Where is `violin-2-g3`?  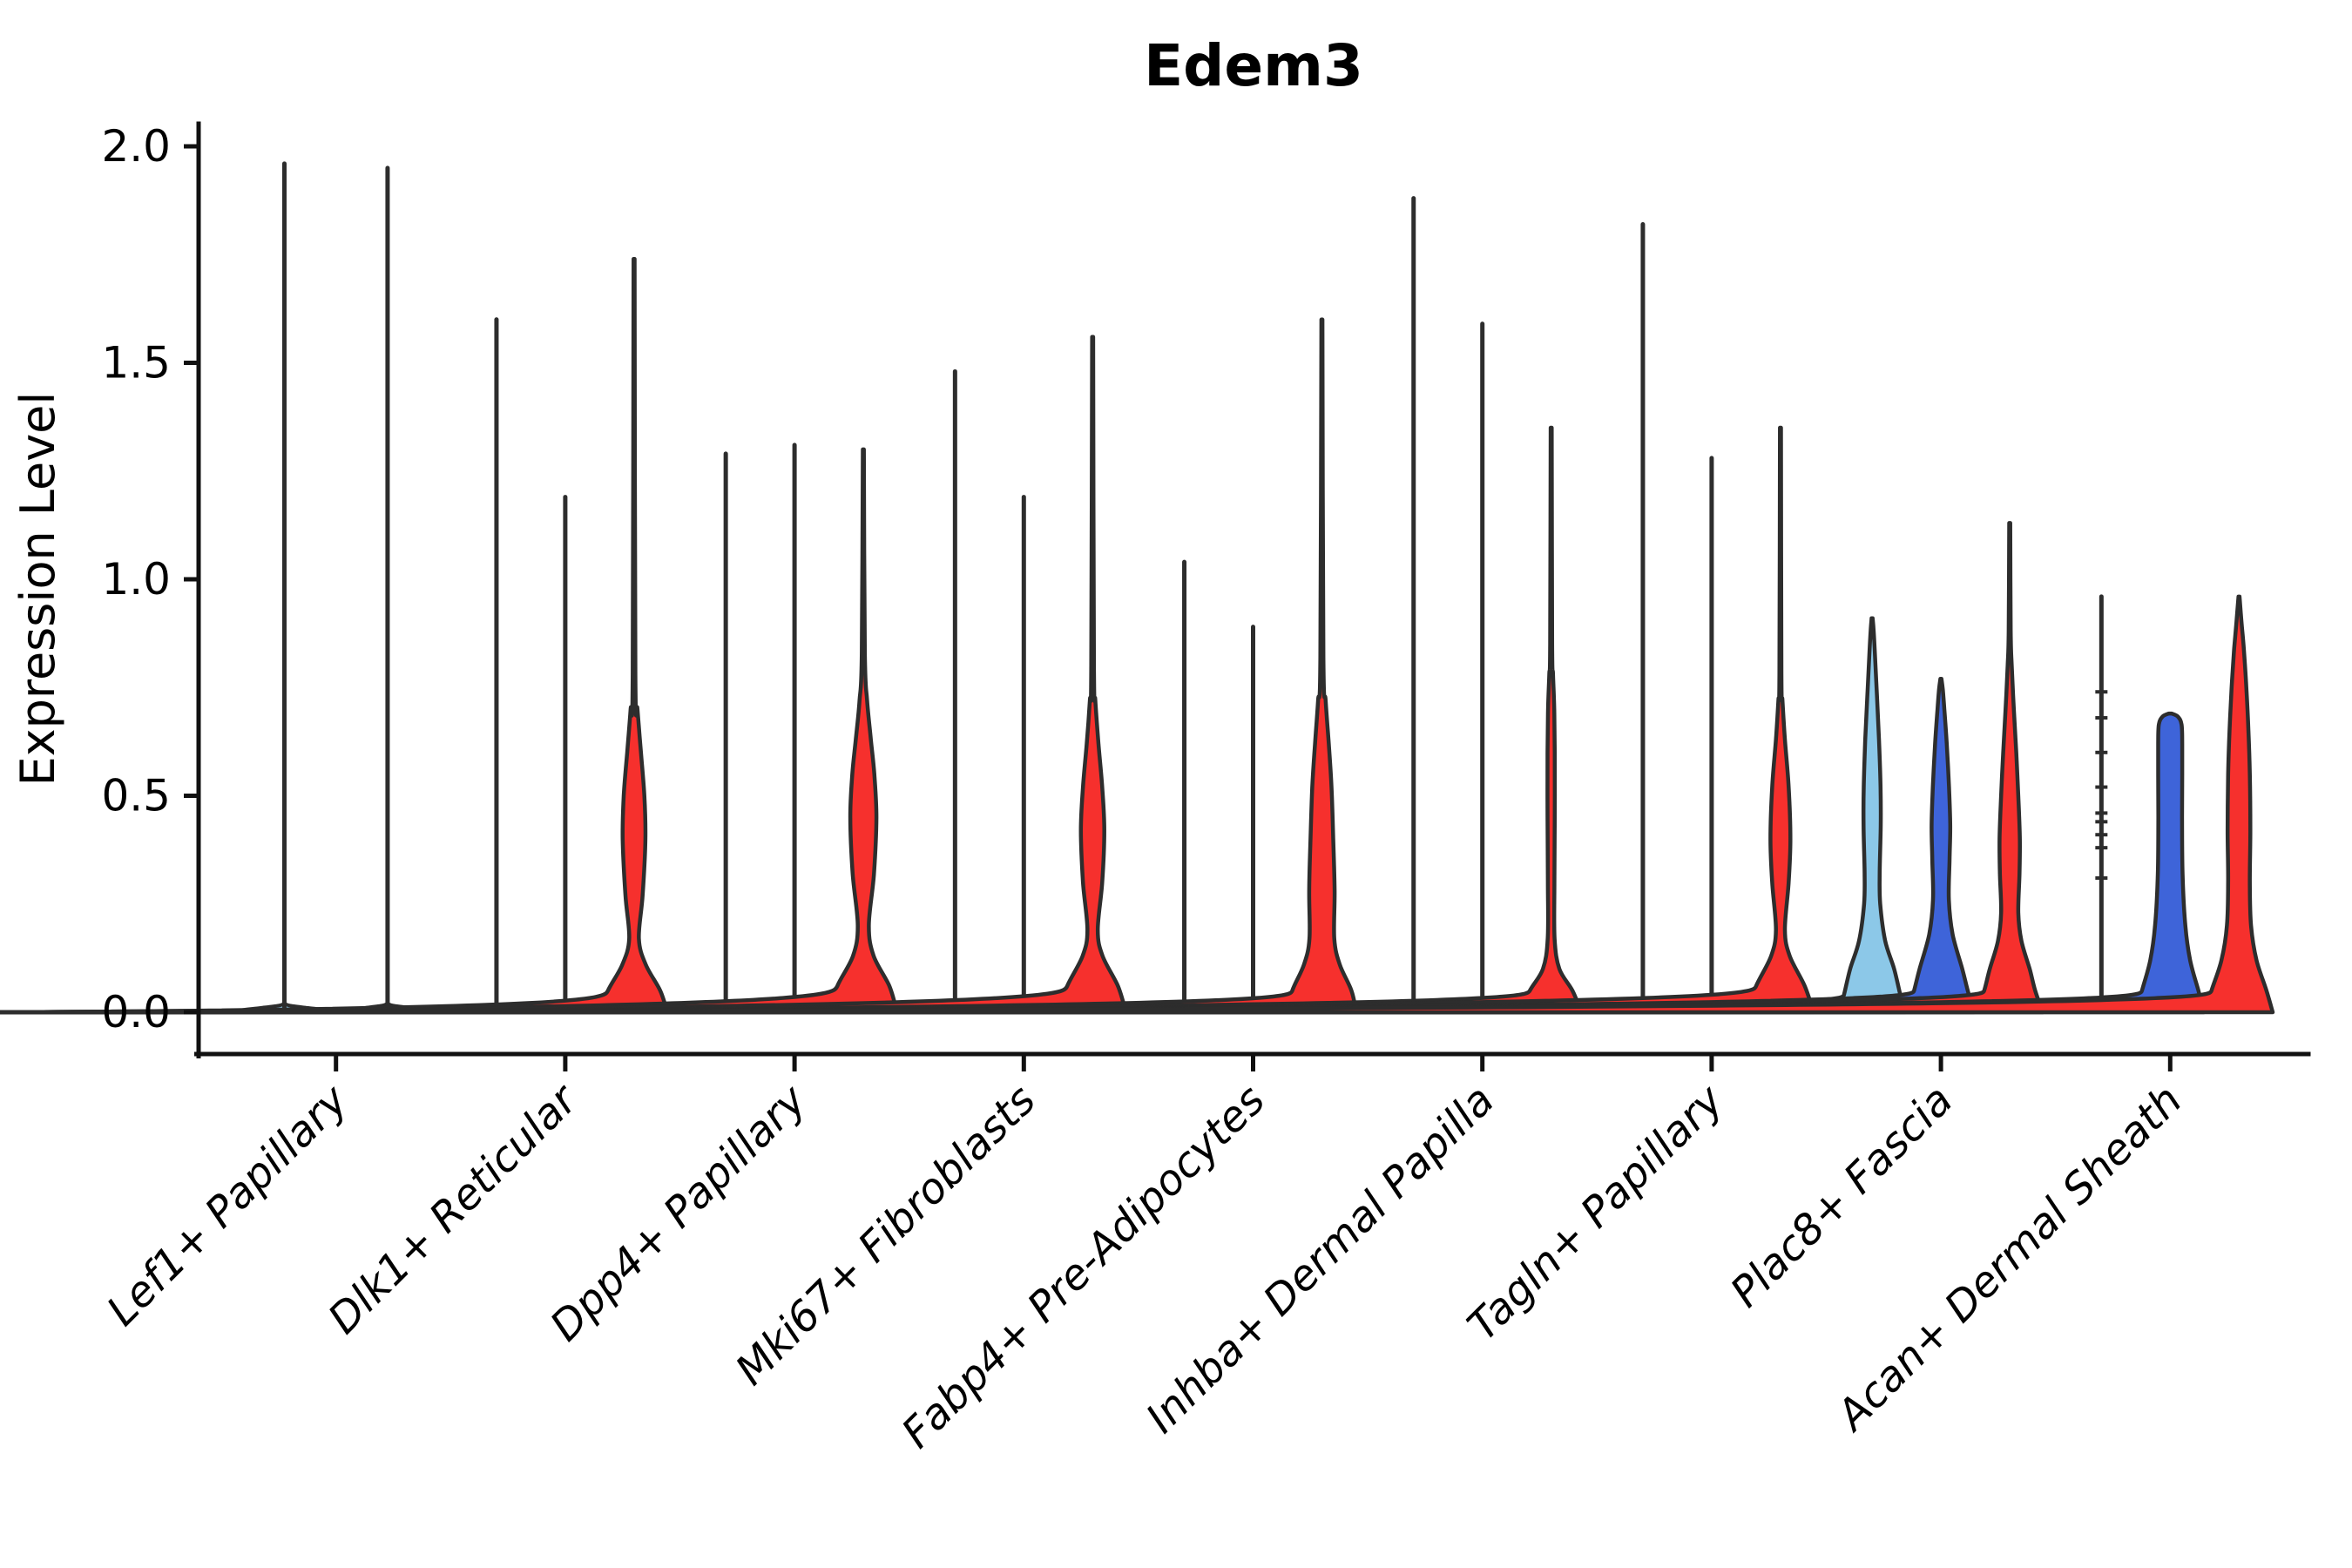
violin-2-g3 is located at coordinates (450, 731).